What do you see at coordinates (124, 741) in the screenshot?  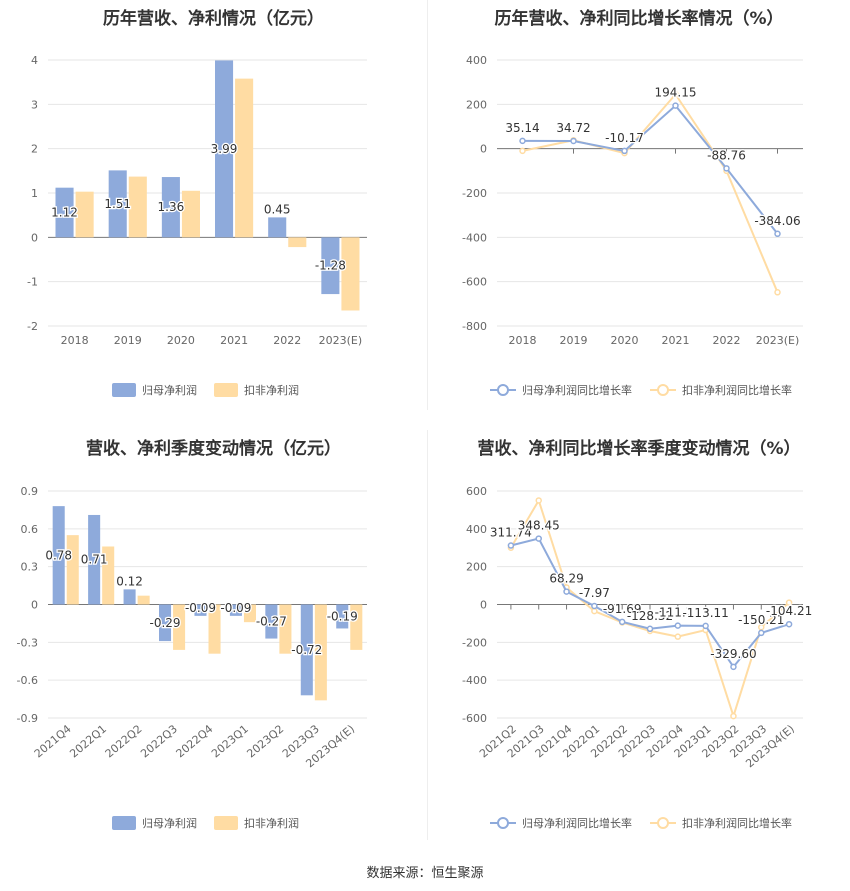 I see `x-tick-label: 2022Q2` at bounding box center [124, 741].